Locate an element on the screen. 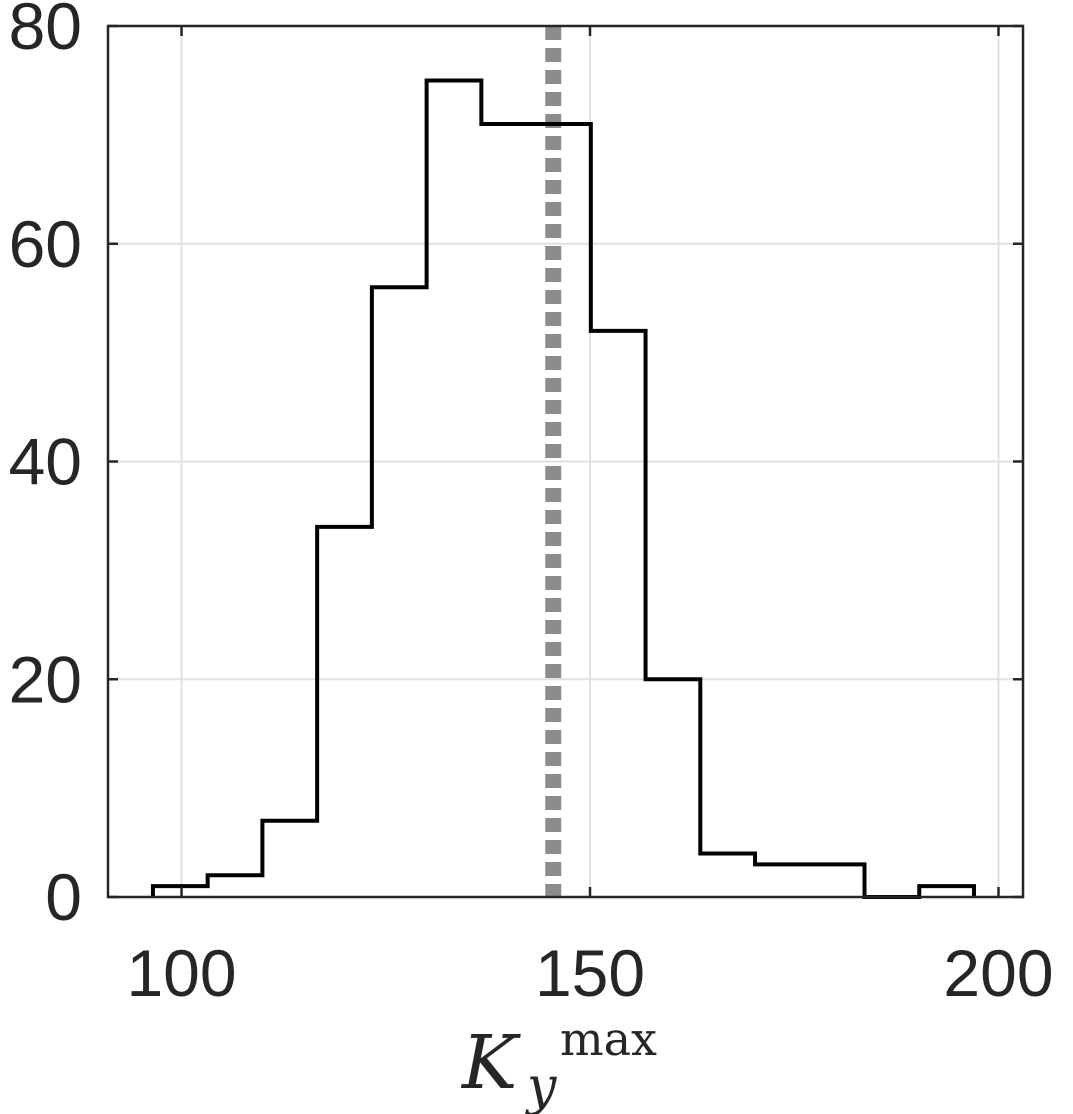 The height and width of the screenshot is (1114, 1073). x-axis-label-subscript: y is located at coordinates (541, 1085).